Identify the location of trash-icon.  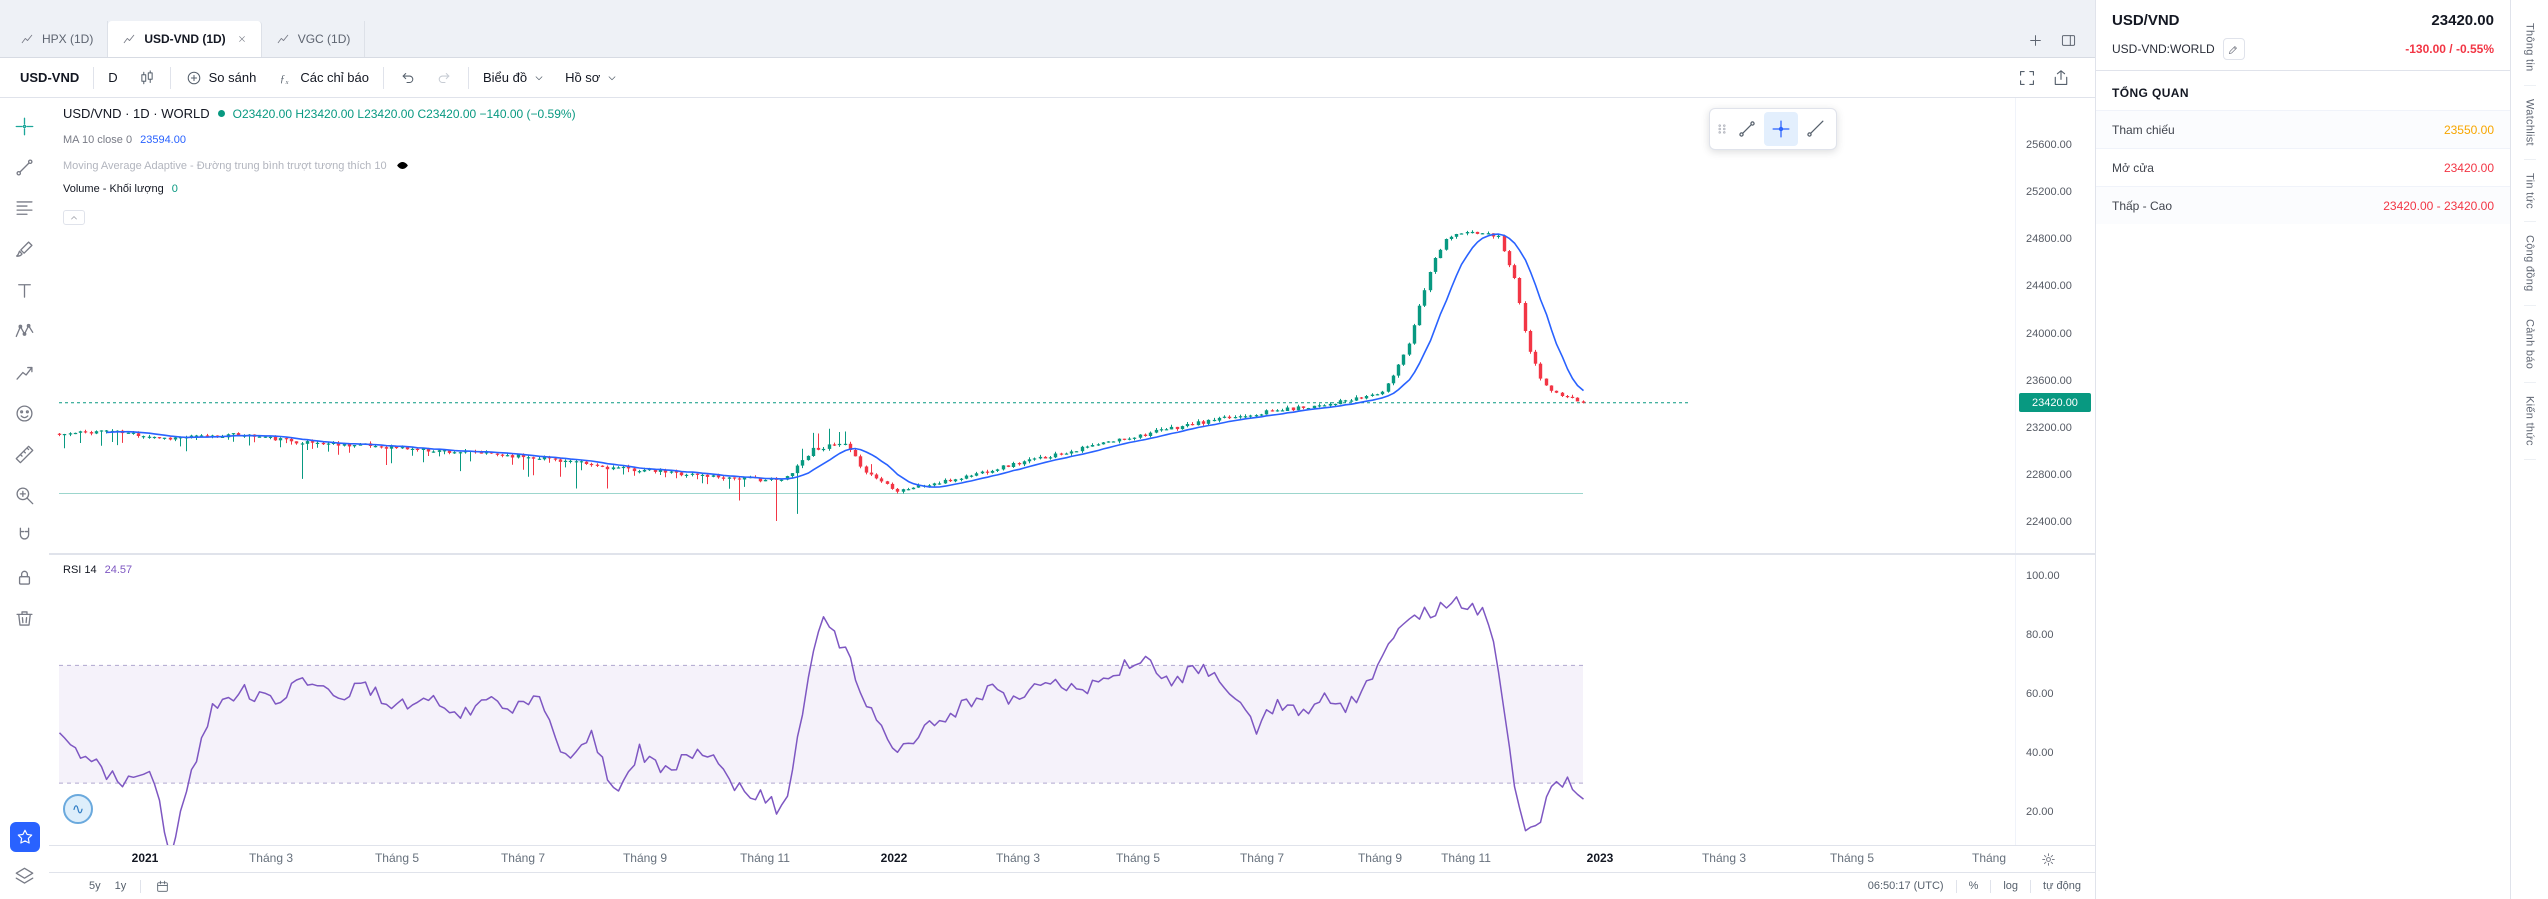
(24, 618).